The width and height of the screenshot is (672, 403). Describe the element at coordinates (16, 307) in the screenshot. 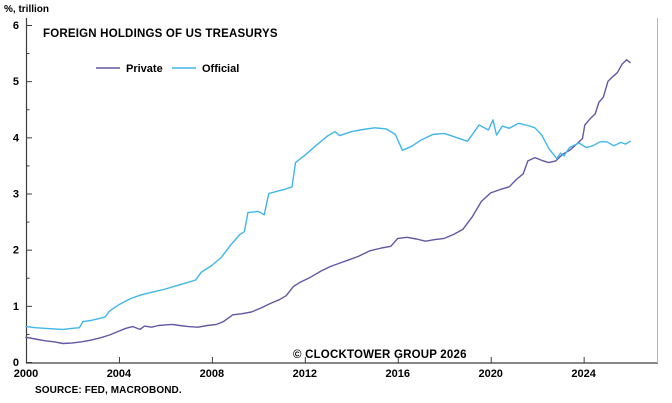

I see `y-tick-label: 1` at that location.